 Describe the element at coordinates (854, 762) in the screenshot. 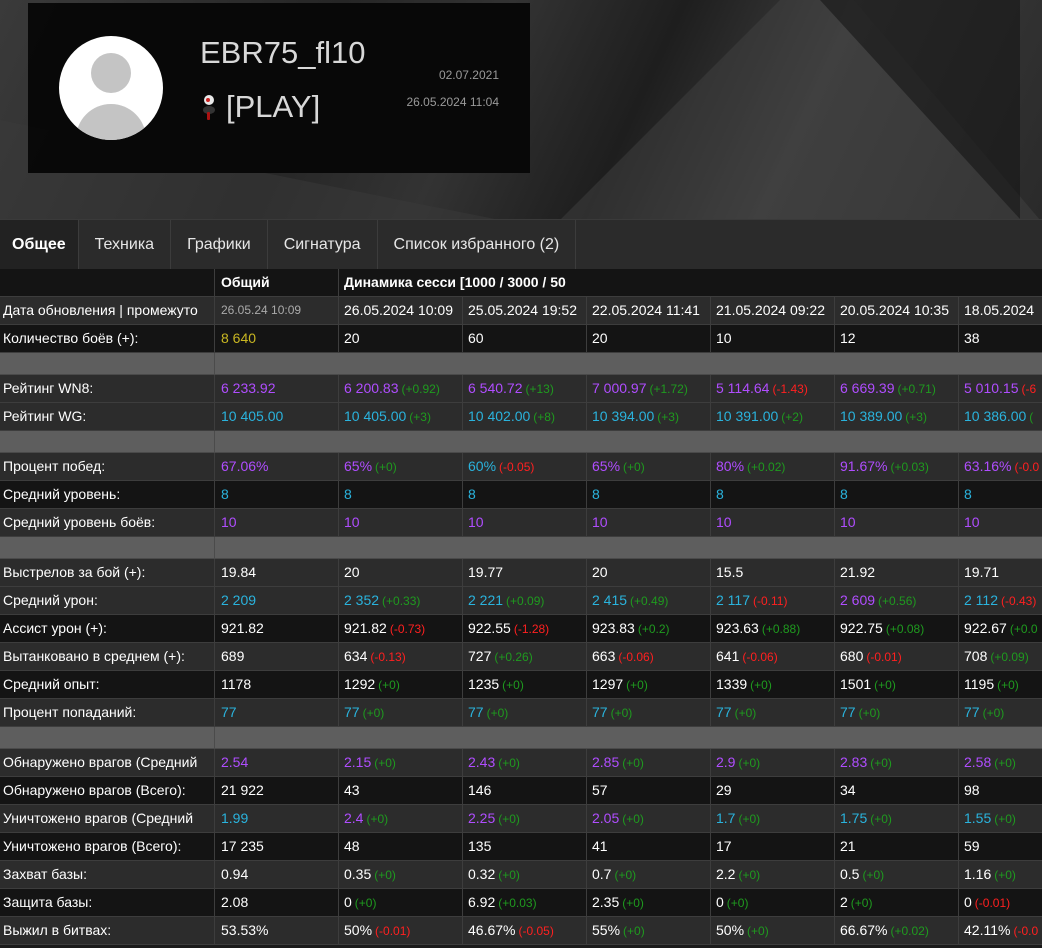

I see `session-value: 2.83` at that location.